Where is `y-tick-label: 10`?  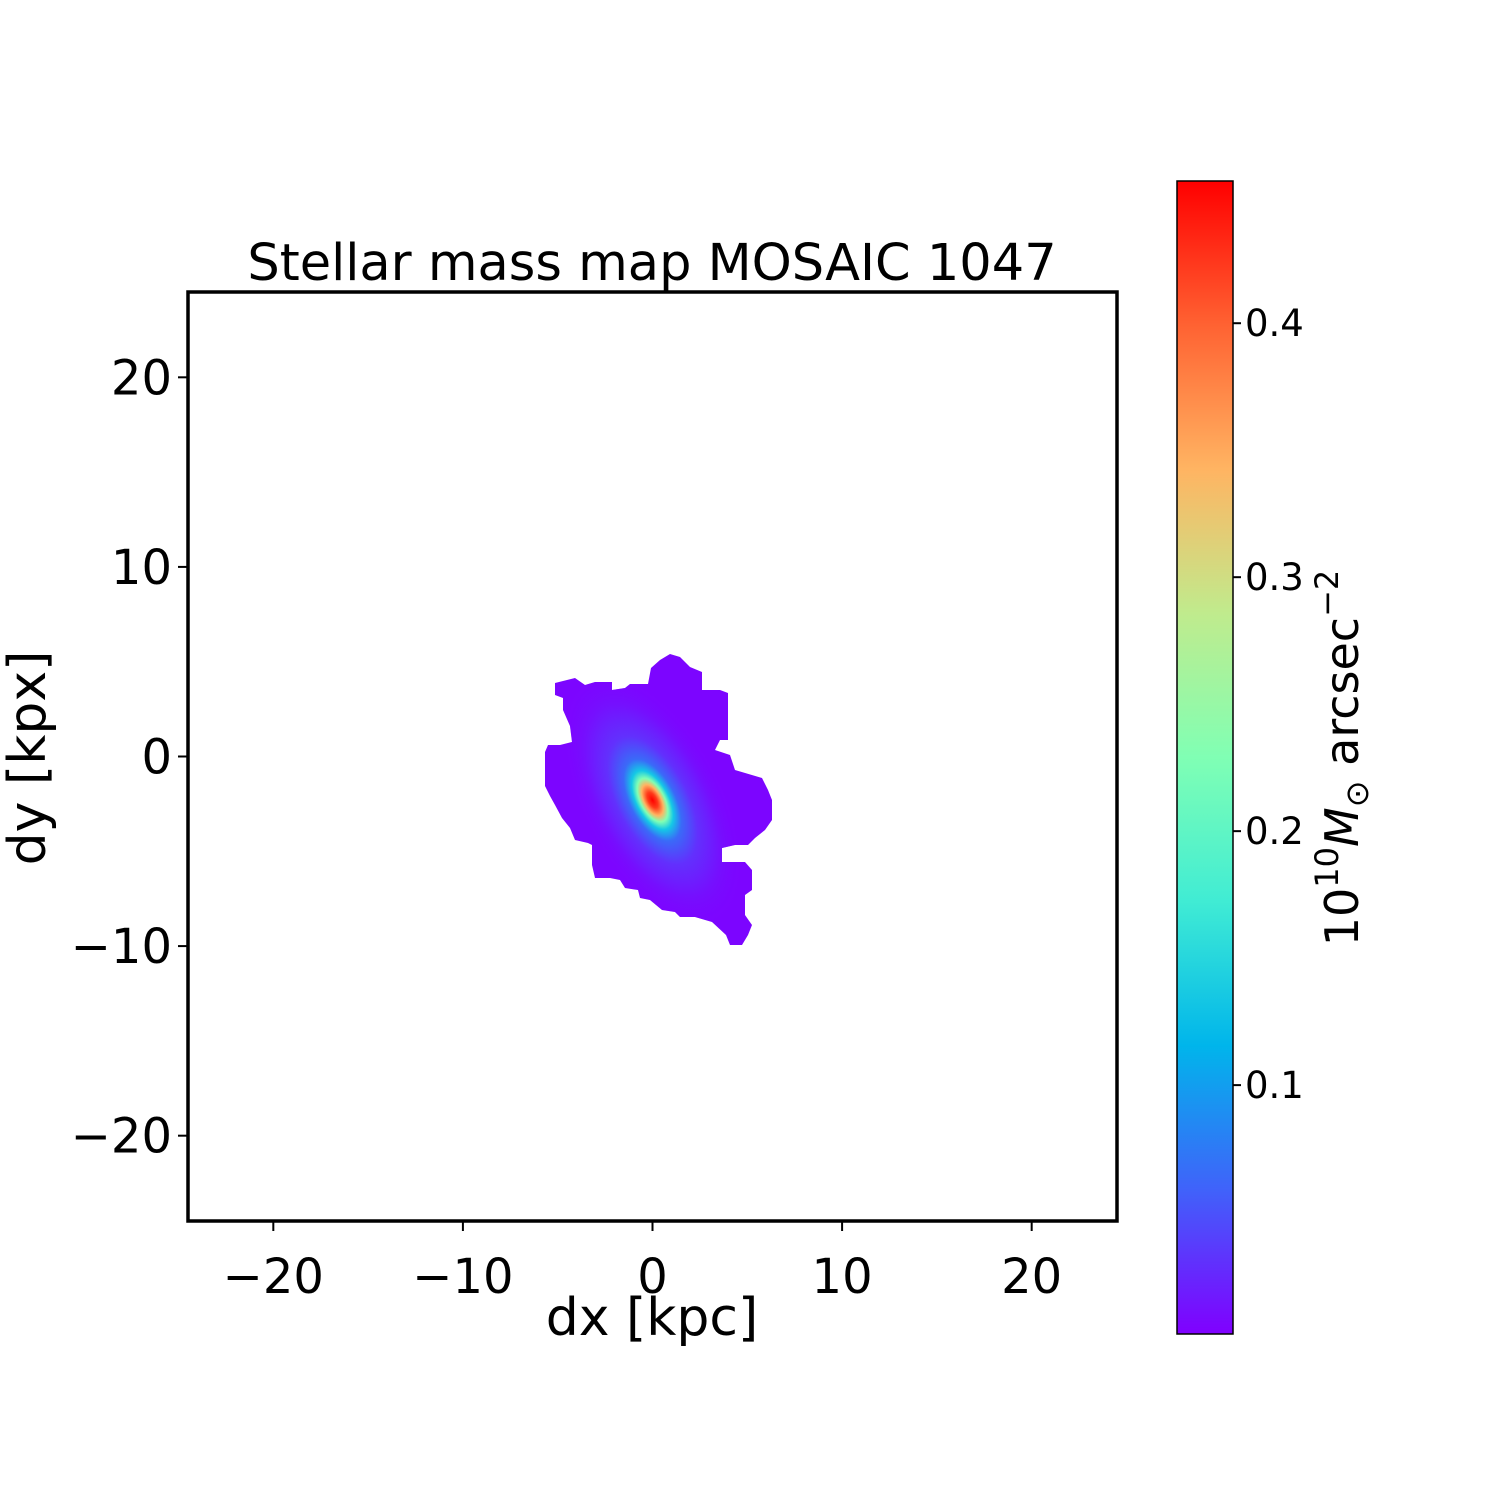
y-tick-label: 10 is located at coordinates (141, 568).